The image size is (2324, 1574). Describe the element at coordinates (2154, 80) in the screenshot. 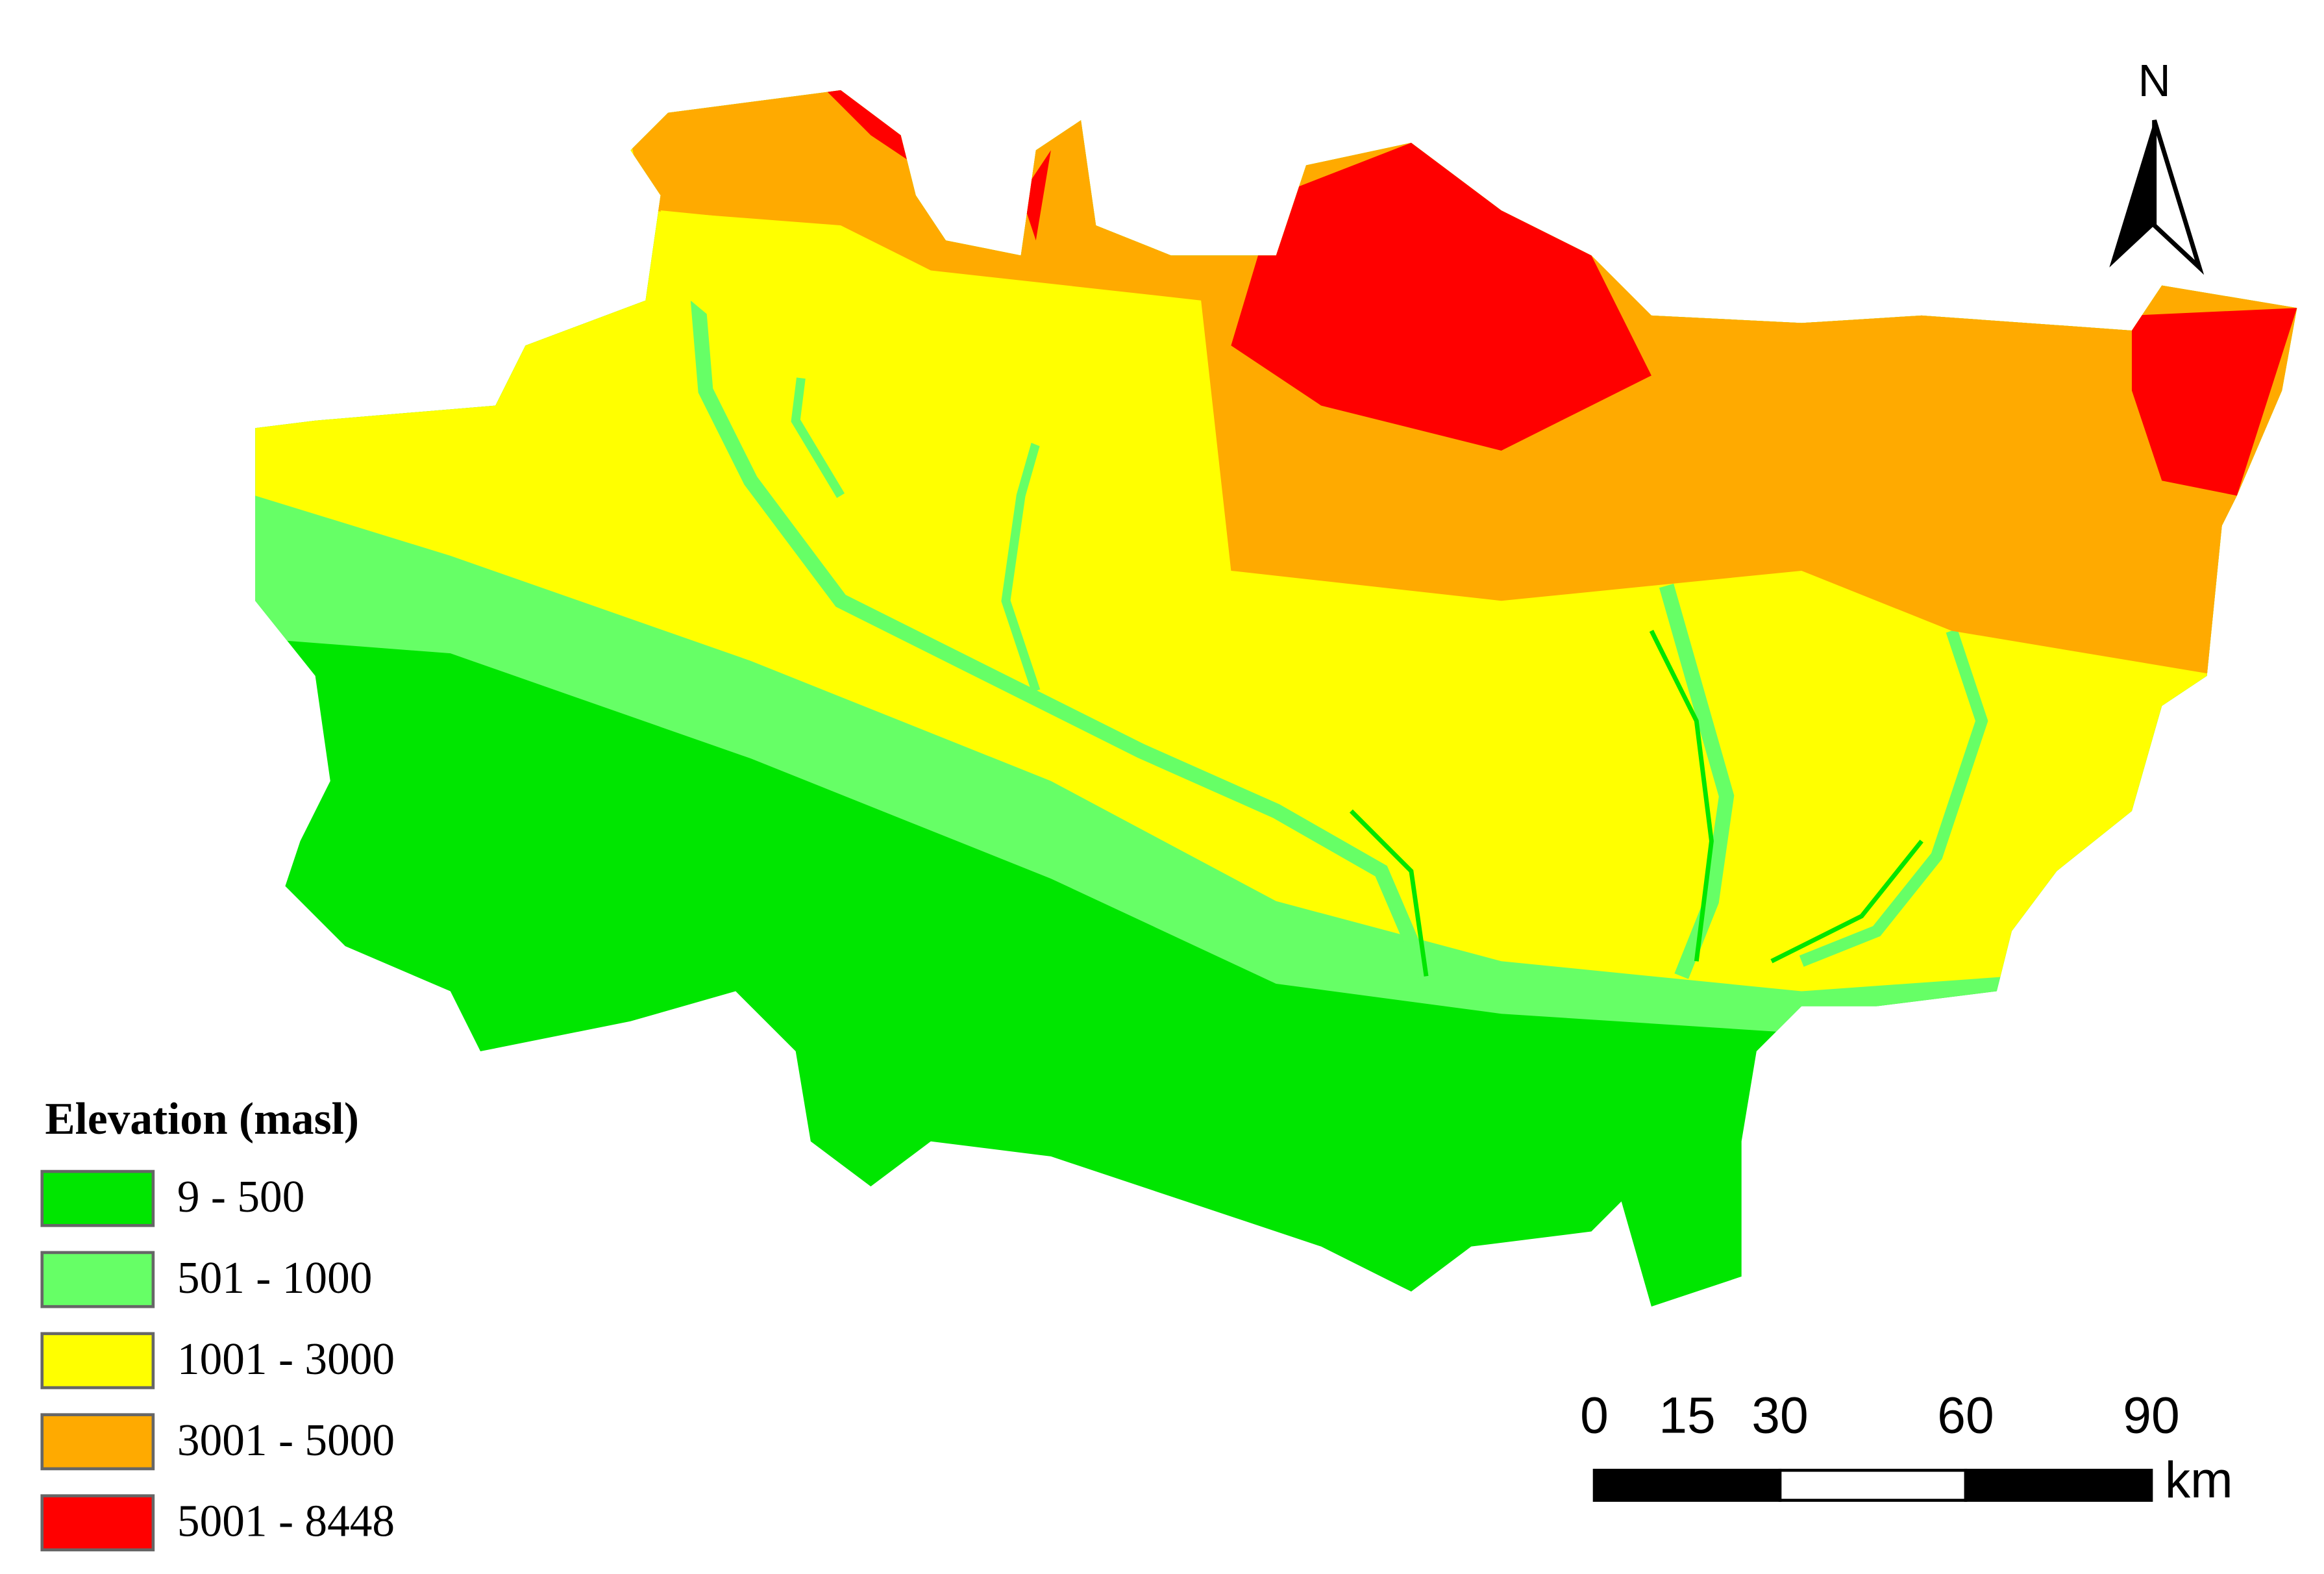

I see `north-label: N` at that location.